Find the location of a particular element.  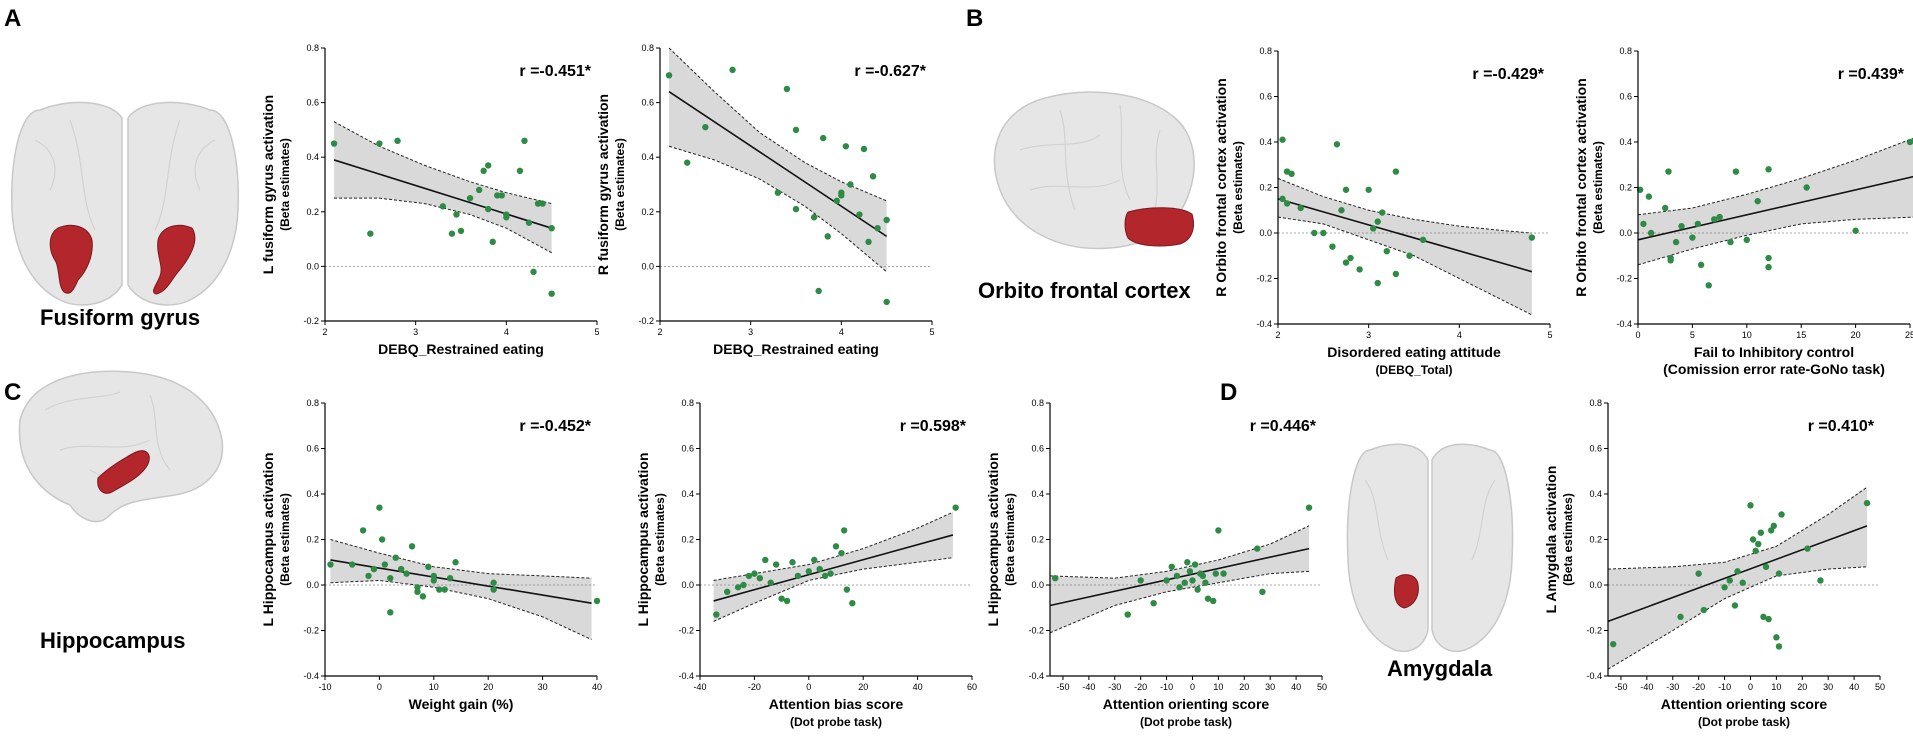

x-axis-sublabel: (Dot probe task) is located at coordinates (1744, 722).